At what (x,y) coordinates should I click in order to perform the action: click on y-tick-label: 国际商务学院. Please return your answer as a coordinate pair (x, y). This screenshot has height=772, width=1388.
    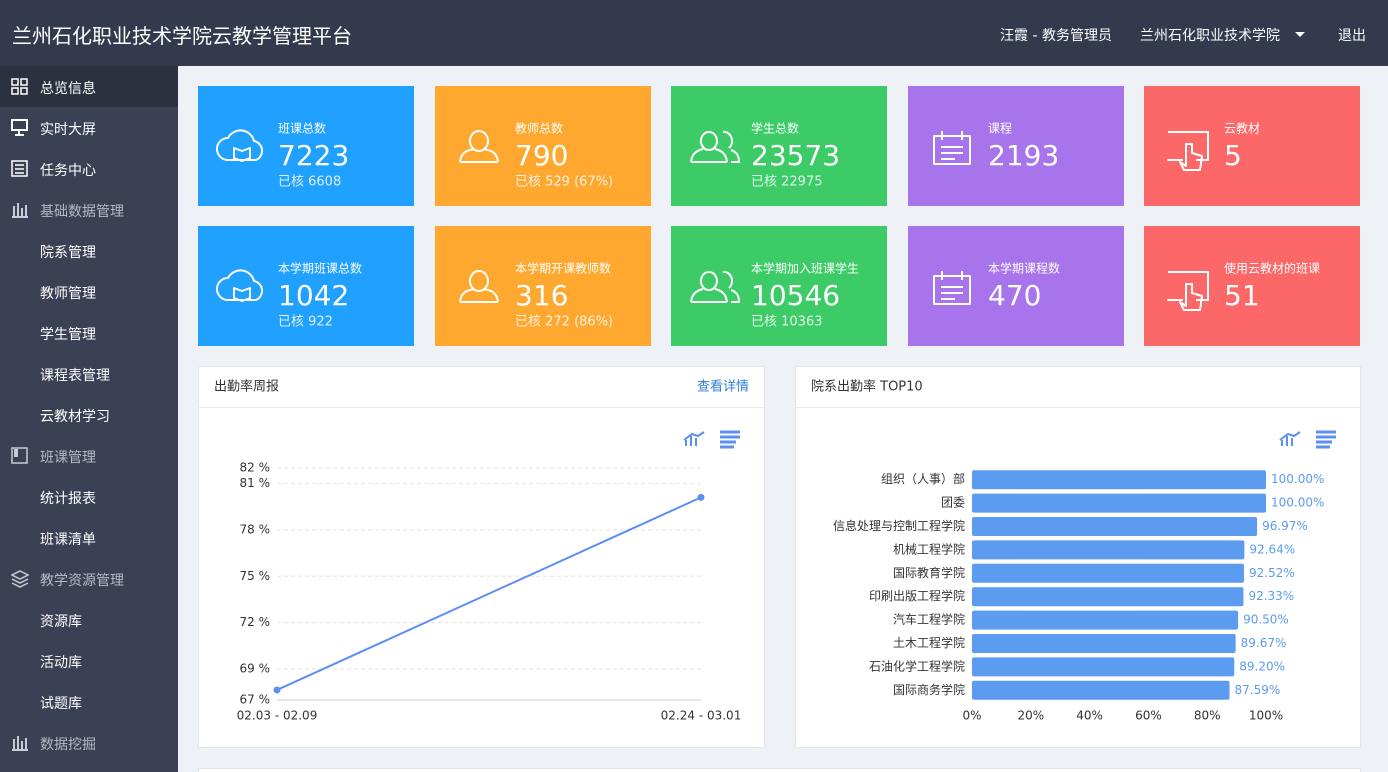
    Looking at the image, I should click on (929, 689).